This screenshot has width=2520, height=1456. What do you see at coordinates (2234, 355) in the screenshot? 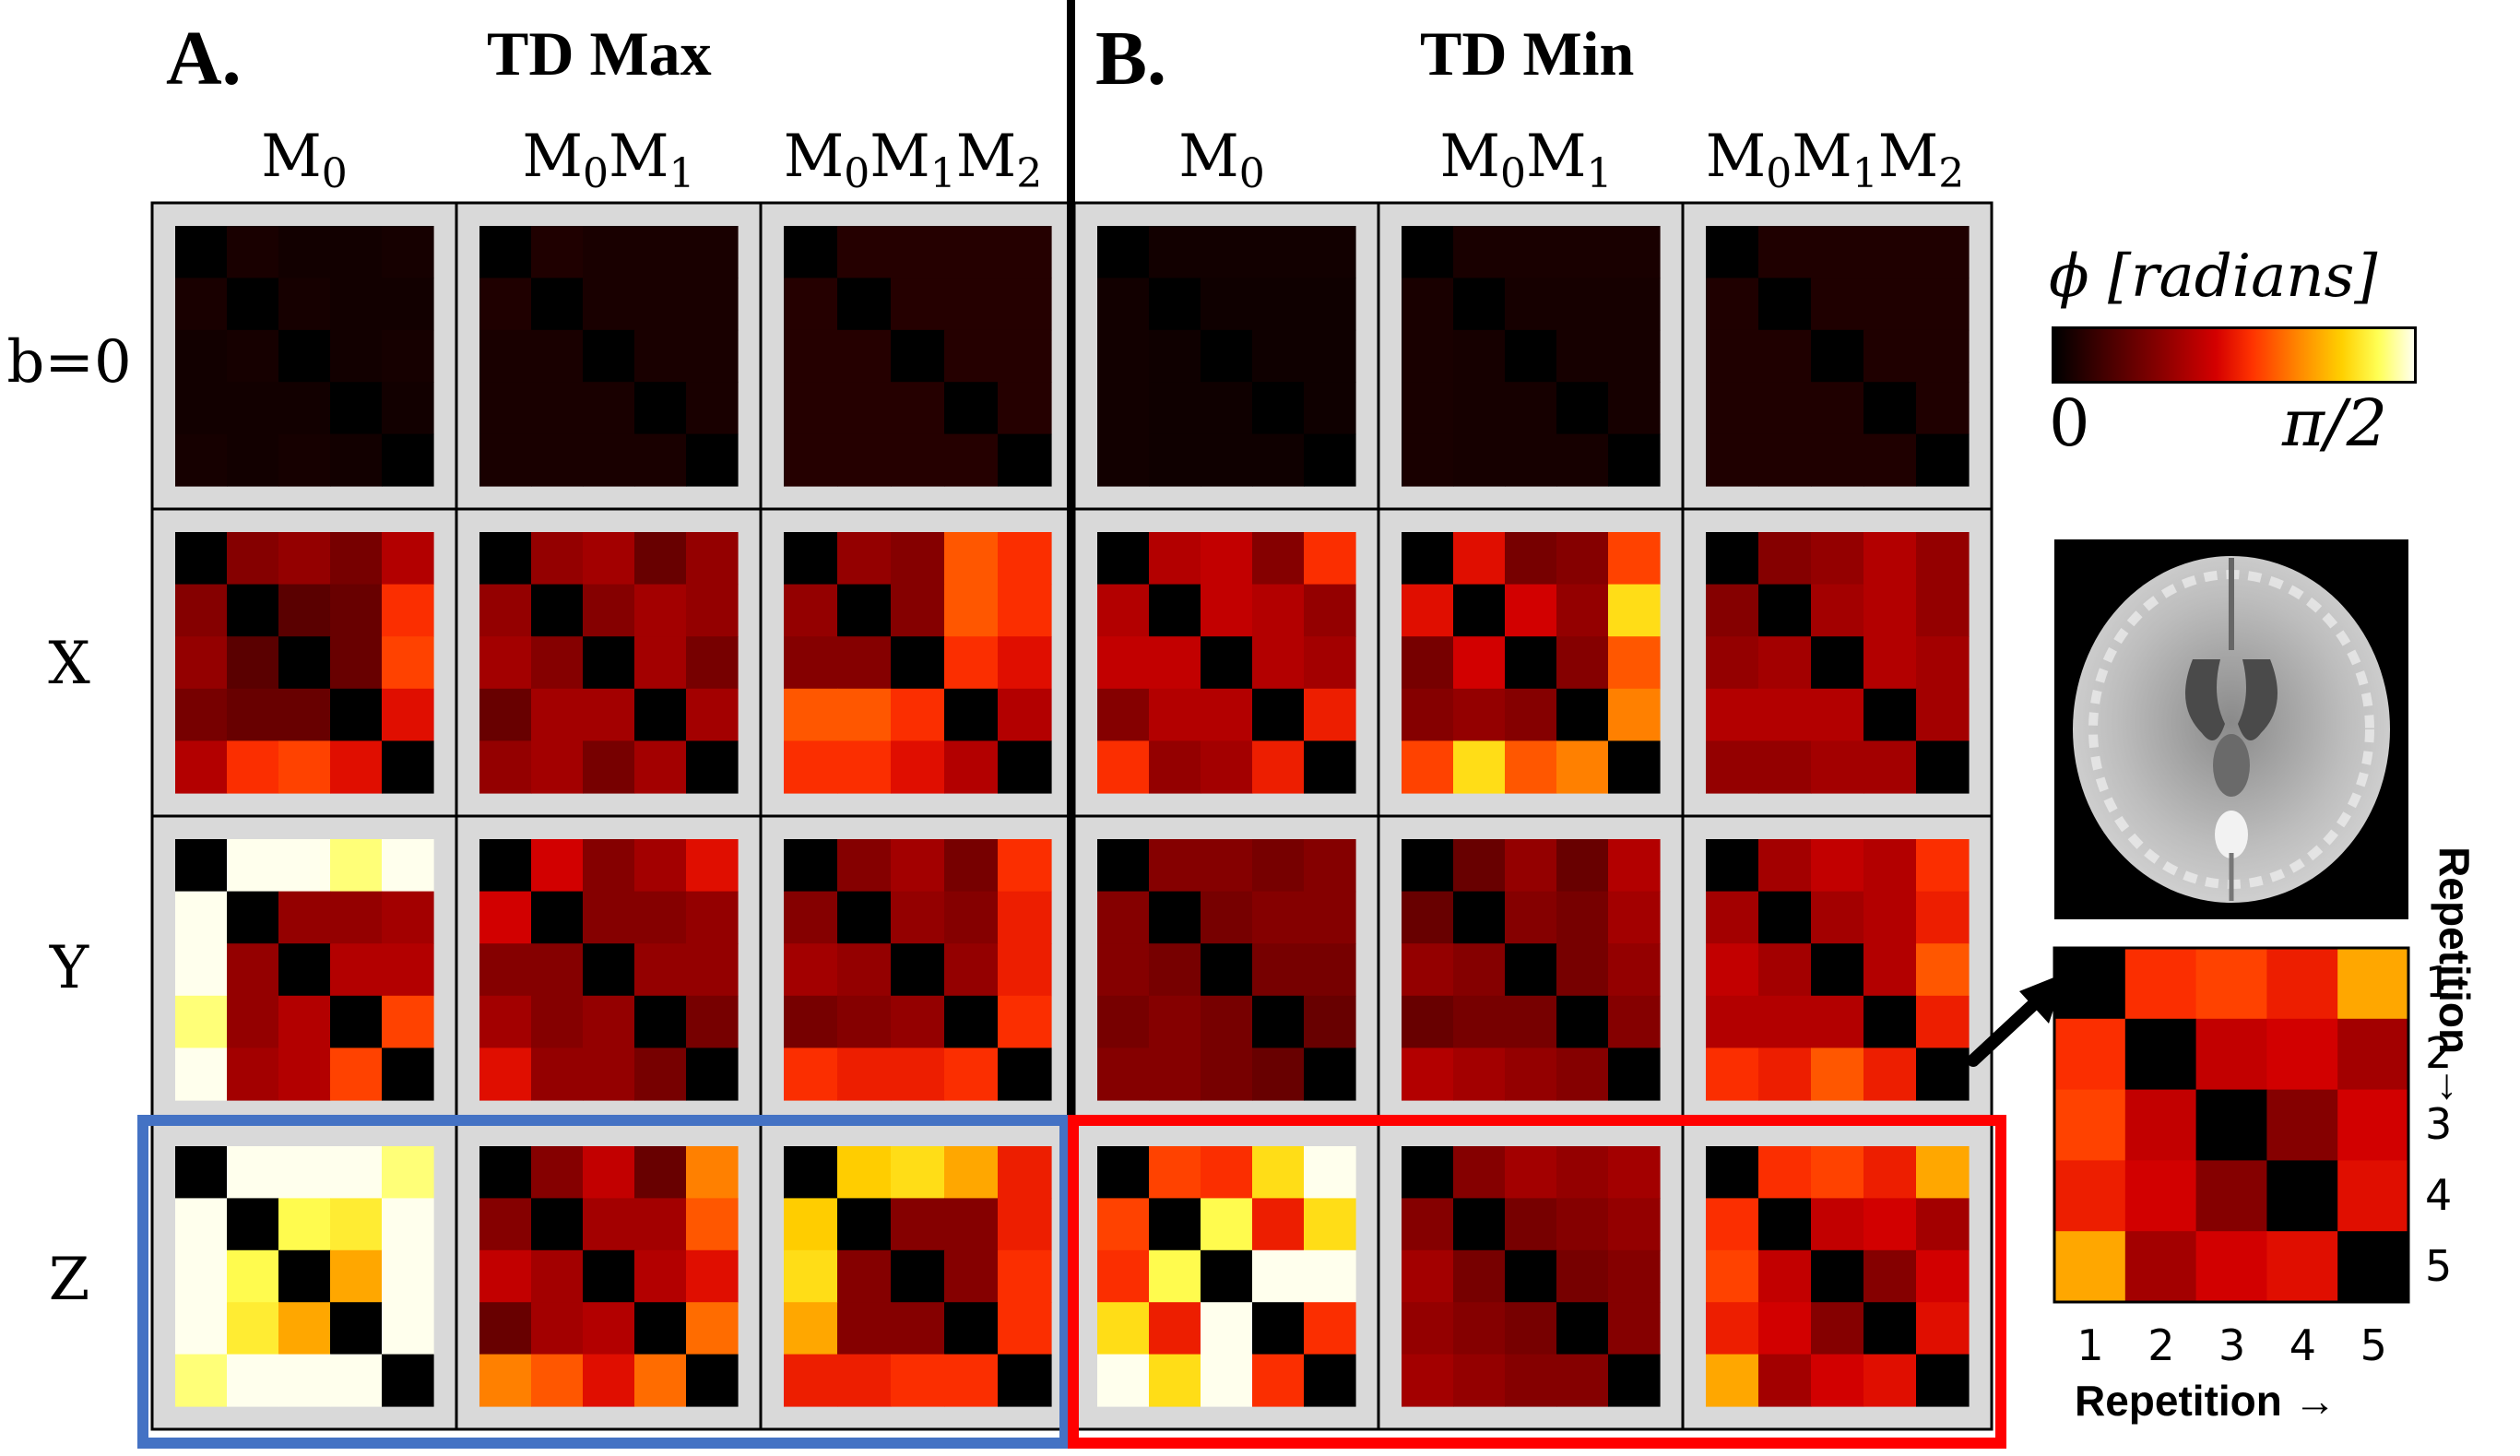
I see `colorbar` at bounding box center [2234, 355].